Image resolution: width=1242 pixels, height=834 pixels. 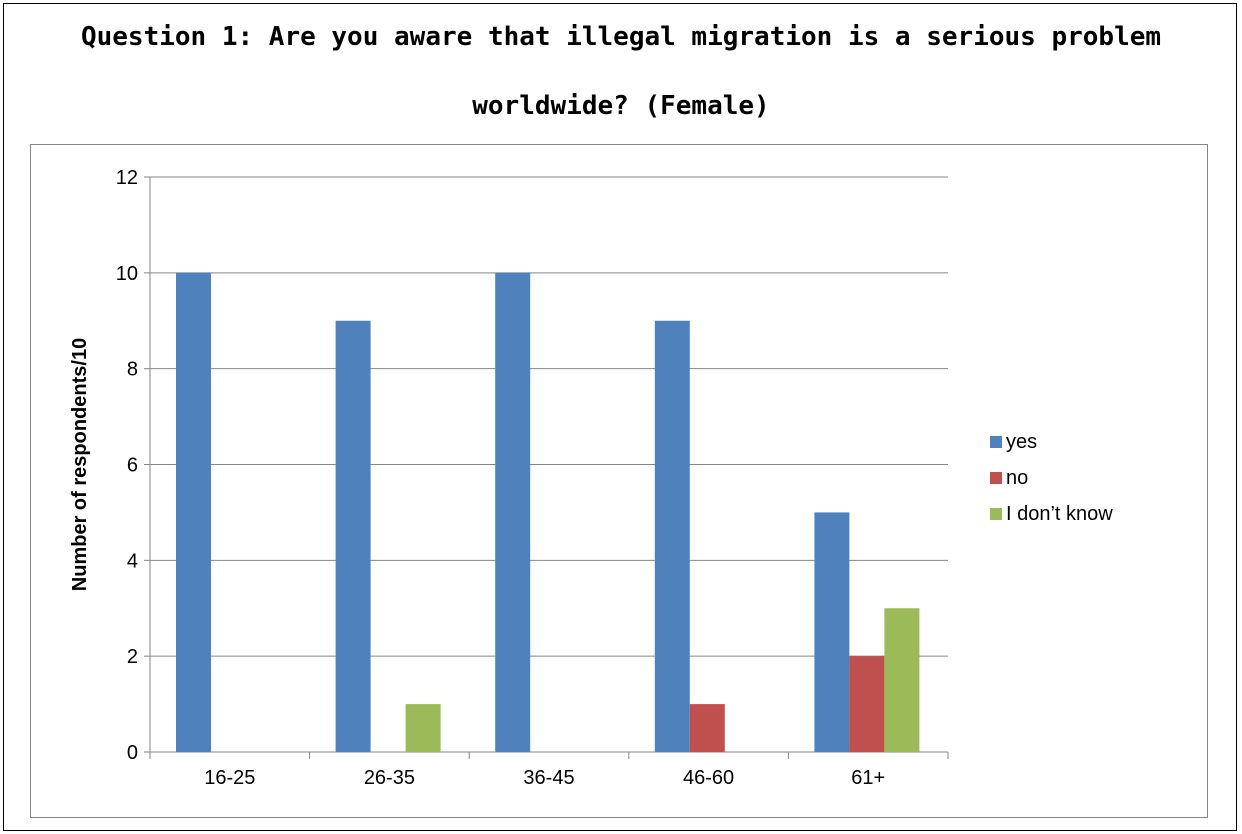 What do you see at coordinates (708, 778) in the screenshot?
I see `x-tick-label: 46-60` at bounding box center [708, 778].